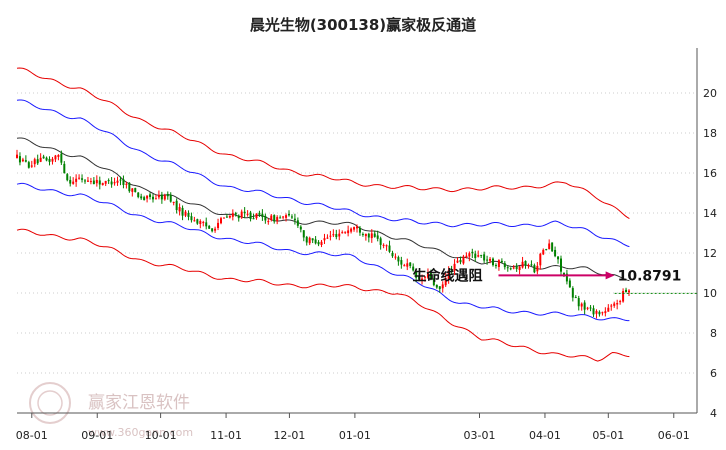  Describe the element at coordinates (480, 435) in the screenshot. I see `x-tick-label: 03-01` at that location.